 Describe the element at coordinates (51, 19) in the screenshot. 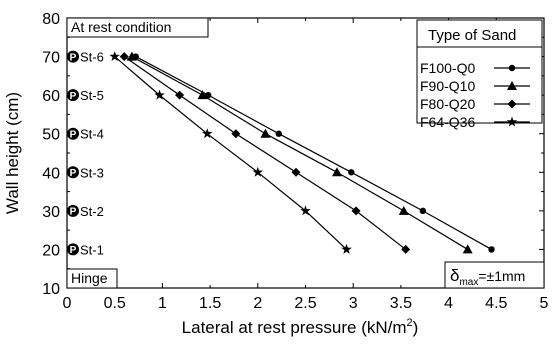

I see `y-tick-label: 80` at that location.